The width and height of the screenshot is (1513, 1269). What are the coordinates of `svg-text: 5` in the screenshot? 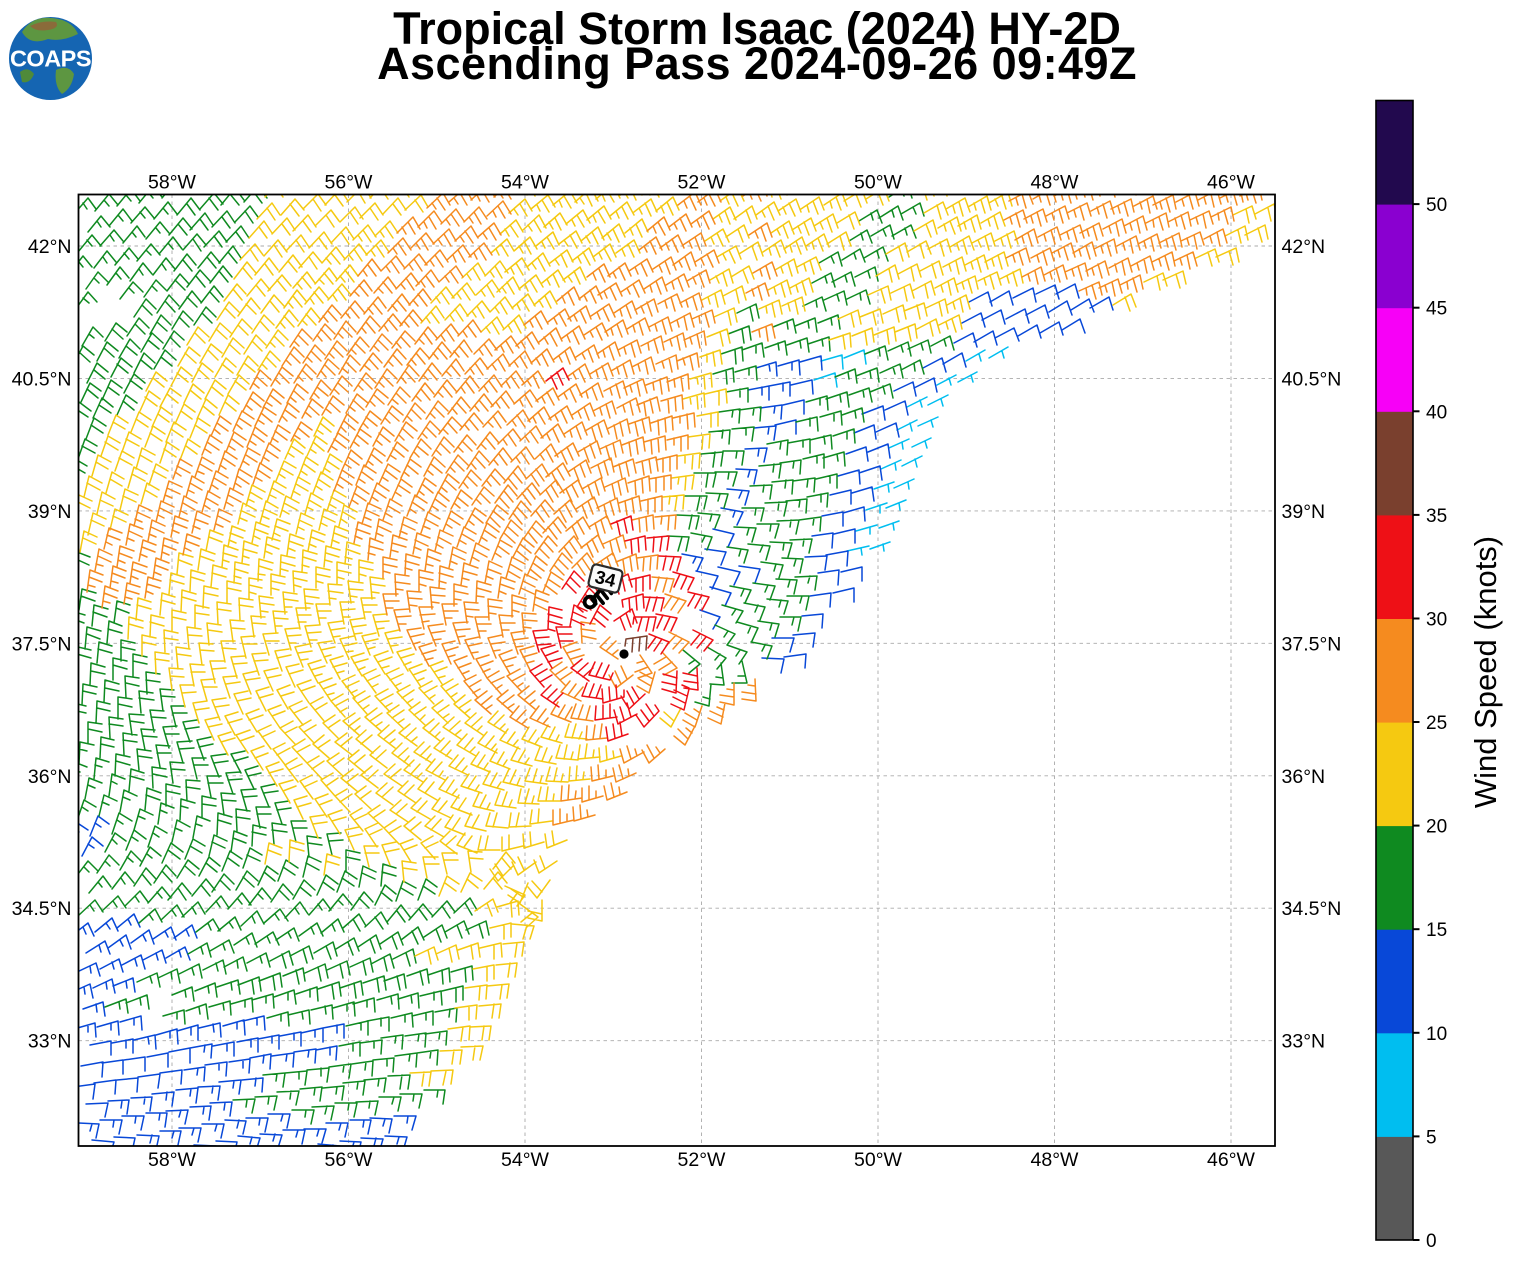 It's located at (1431, 1137).